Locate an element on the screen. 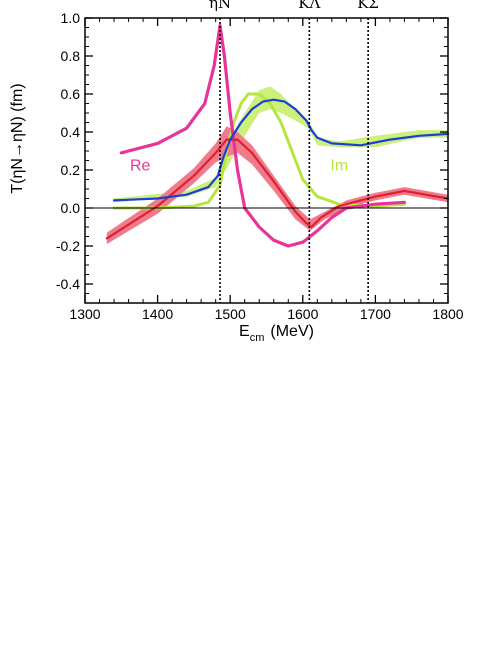 The width and height of the screenshot is (498, 645). y-tick-label-2: 0.6 is located at coordinates (71, 94).